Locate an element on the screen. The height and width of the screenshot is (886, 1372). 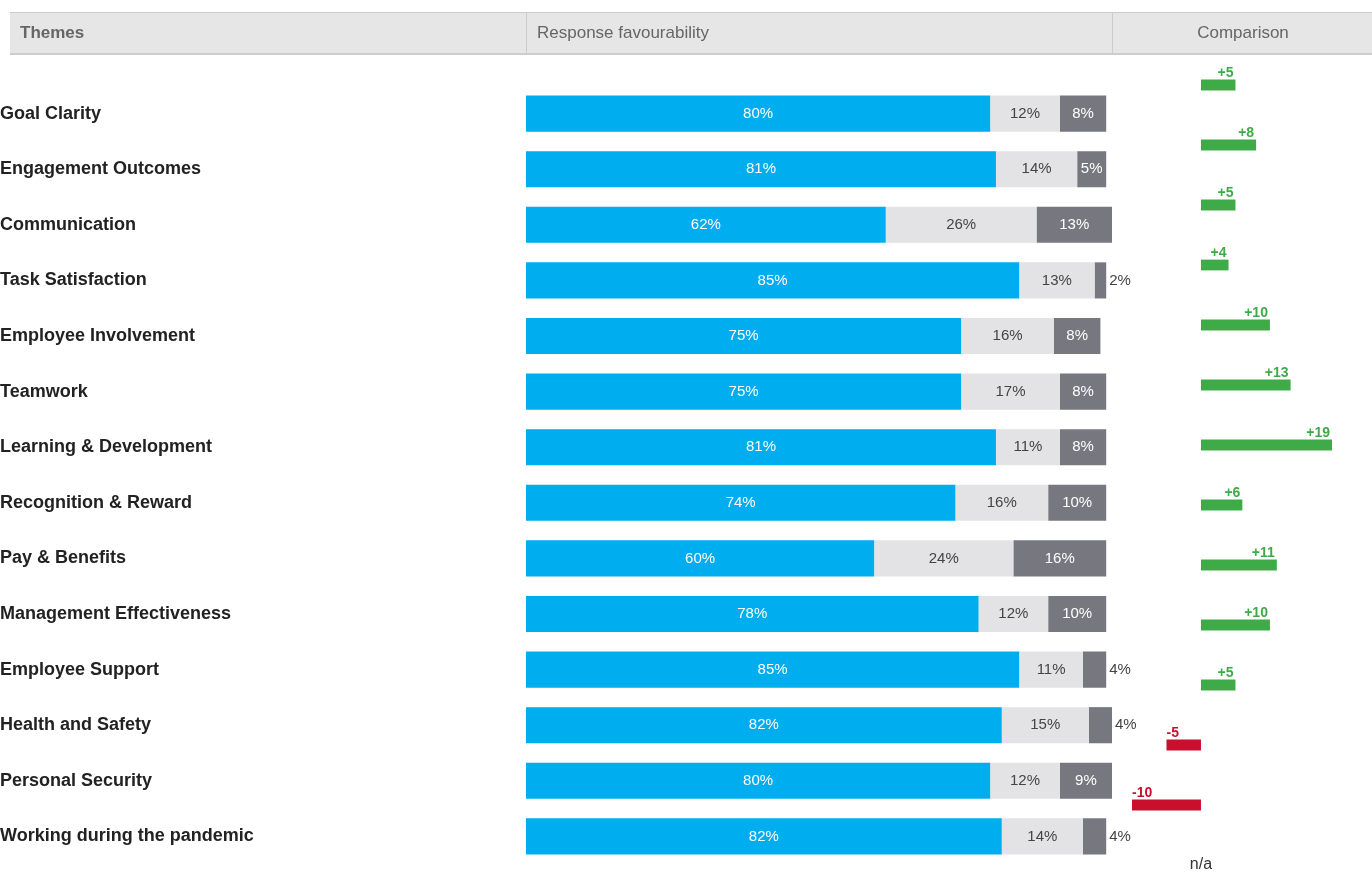
data-label: 26% is located at coordinates (961, 223).